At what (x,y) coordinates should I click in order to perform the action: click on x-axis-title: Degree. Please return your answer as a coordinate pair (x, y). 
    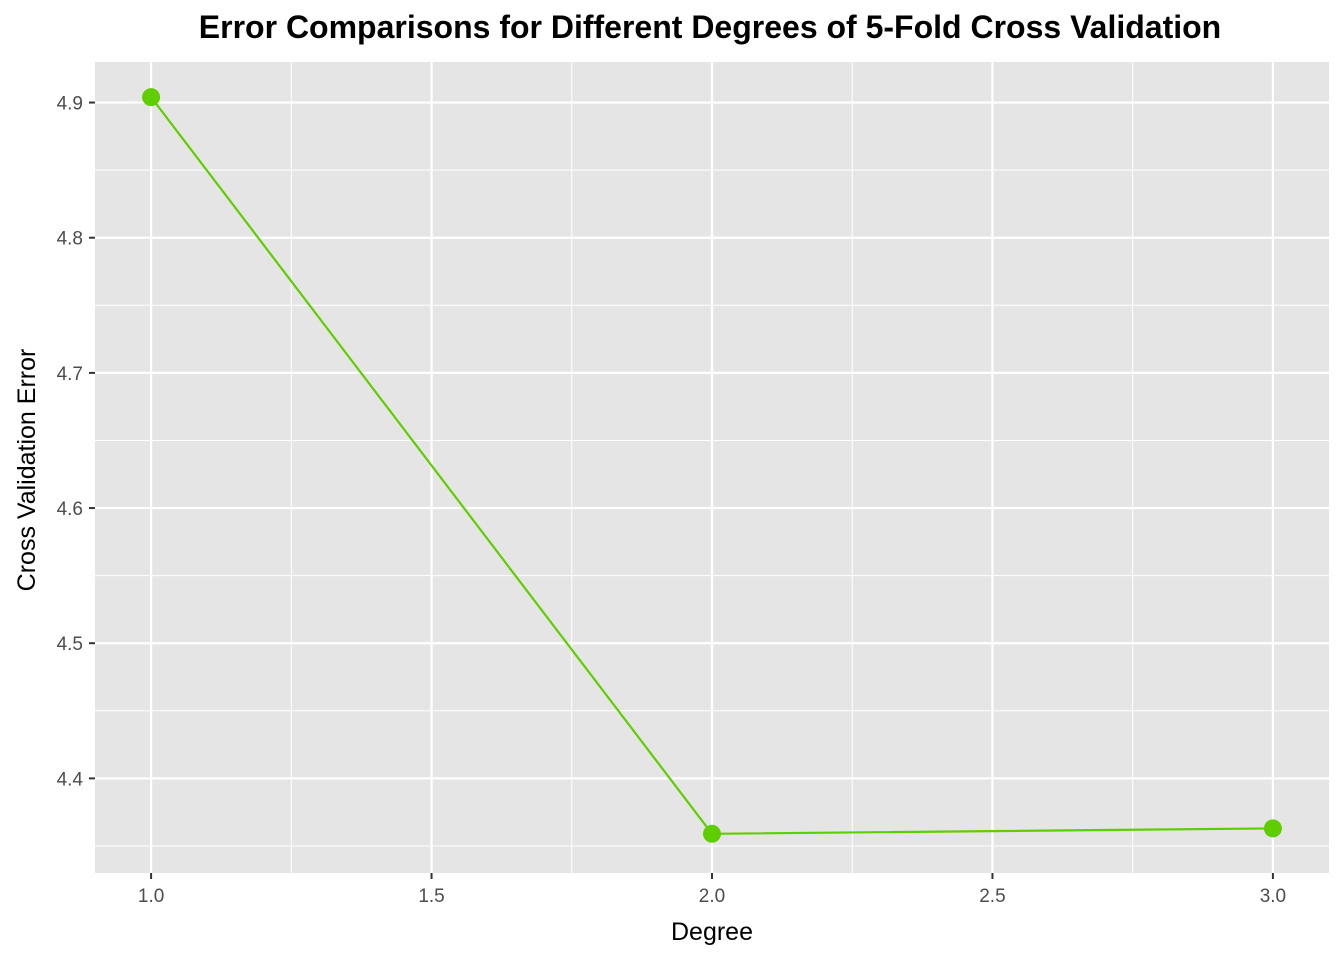
    Looking at the image, I should click on (712, 932).